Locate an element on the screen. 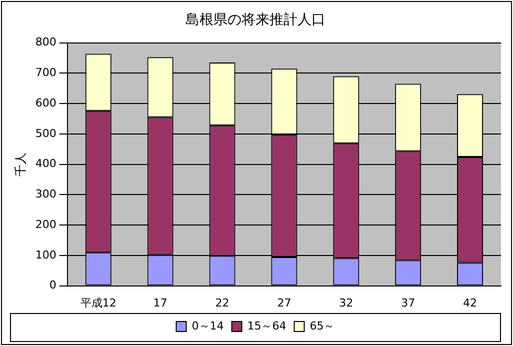 This screenshot has width=513, height=346. chart-title: 島根県の将来推計人口 is located at coordinates (256, 20).